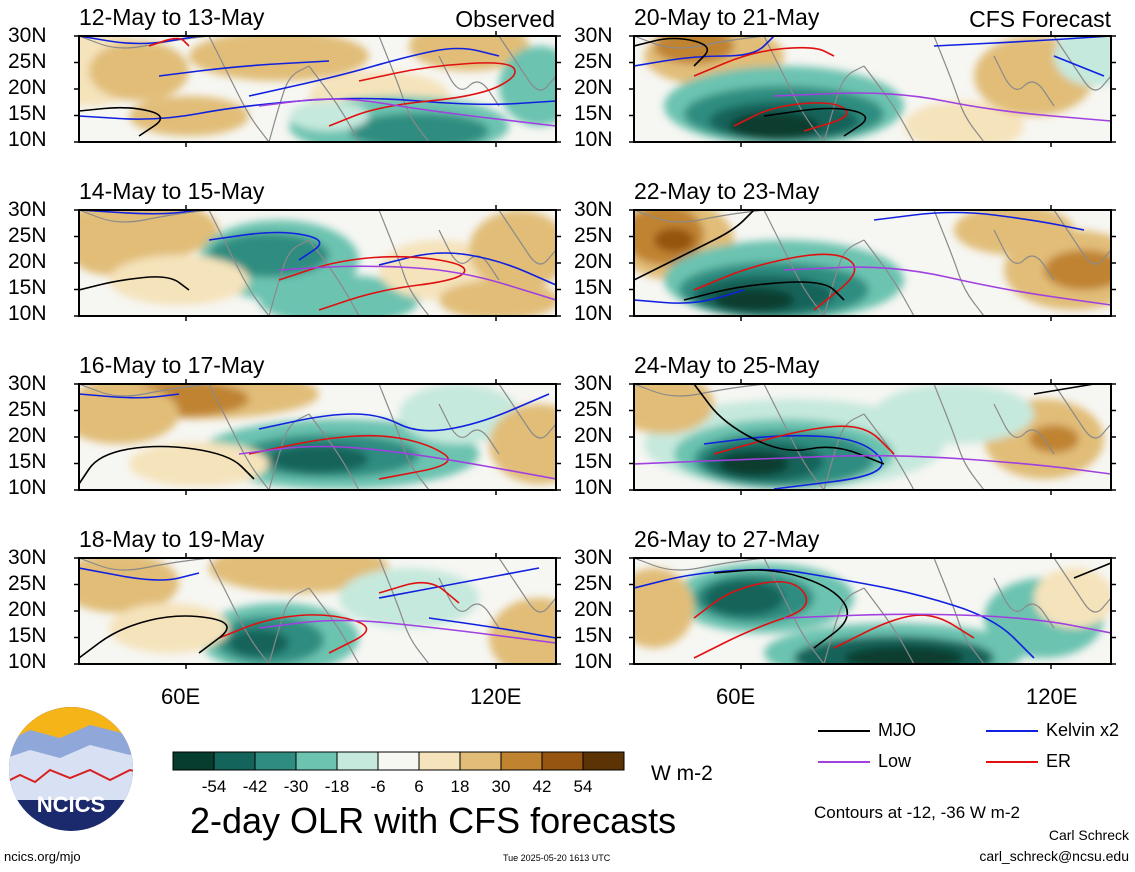 The width and height of the screenshot is (1135, 872). What do you see at coordinates (557, 858) in the screenshot?
I see `timestamp: Tue 2025-05-20 1613 UTC` at bounding box center [557, 858].